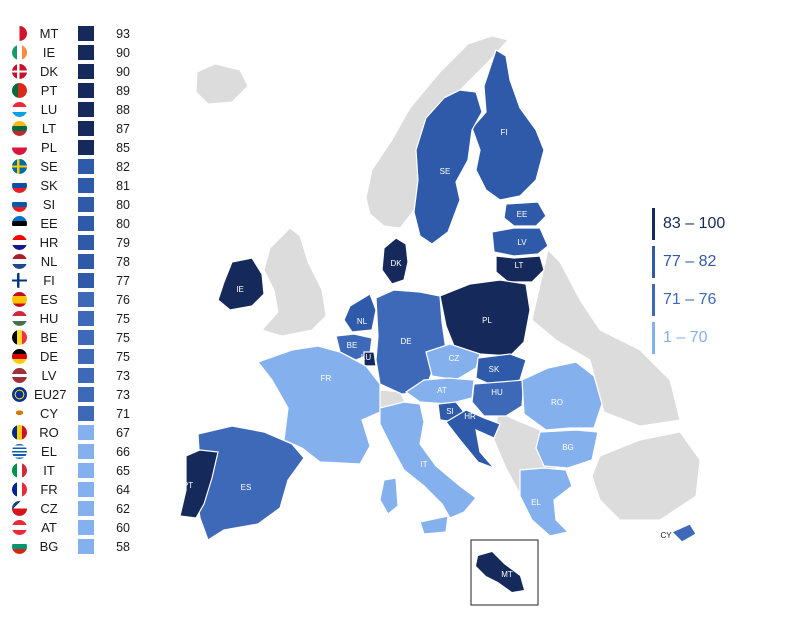 The height and width of the screenshot is (642, 787). What do you see at coordinates (49, 546) in the screenshot?
I see `country-code: BG` at bounding box center [49, 546].